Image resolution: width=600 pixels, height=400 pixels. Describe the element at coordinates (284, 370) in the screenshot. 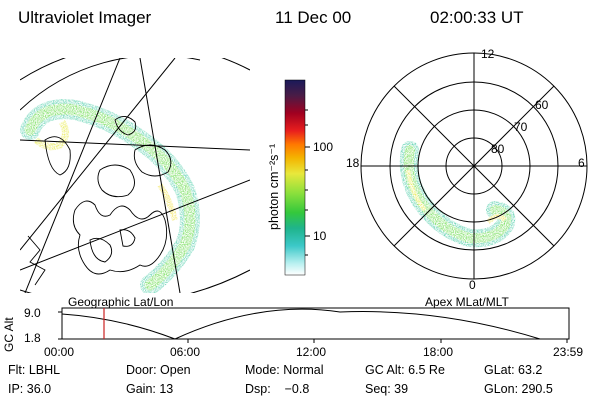

I see `mode-info: Mode: Normal` at that location.